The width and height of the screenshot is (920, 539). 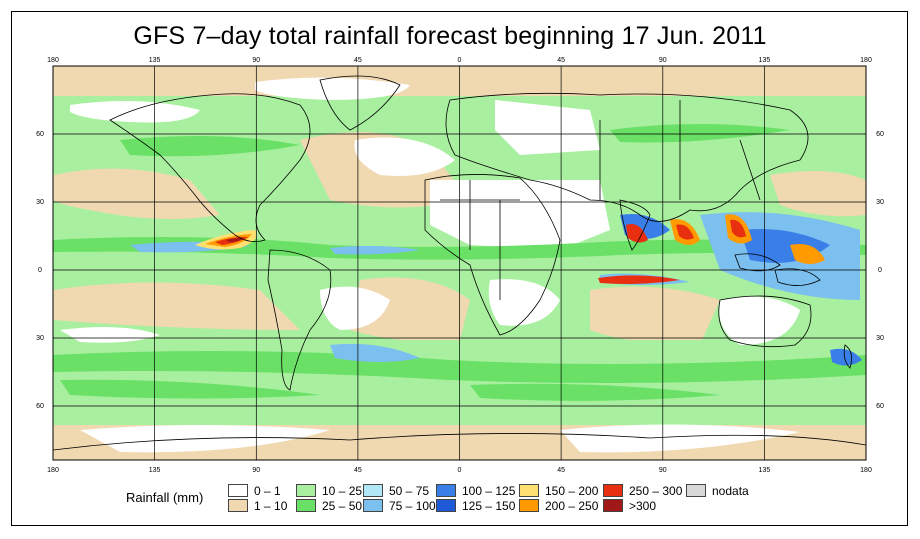 I want to click on legend-label: 75 – 100, so click(x=412, y=506).